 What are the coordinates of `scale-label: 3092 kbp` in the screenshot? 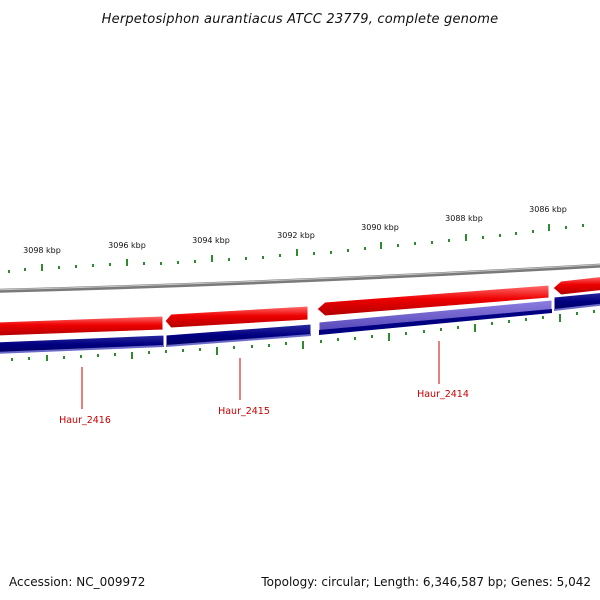 It's located at (296, 235).